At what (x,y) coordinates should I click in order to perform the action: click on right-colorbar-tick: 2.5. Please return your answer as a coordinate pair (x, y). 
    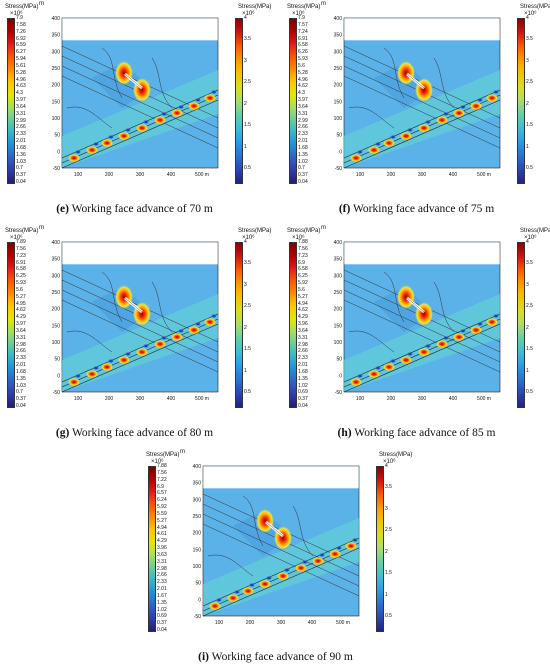
    Looking at the image, I should click on (529, 306).